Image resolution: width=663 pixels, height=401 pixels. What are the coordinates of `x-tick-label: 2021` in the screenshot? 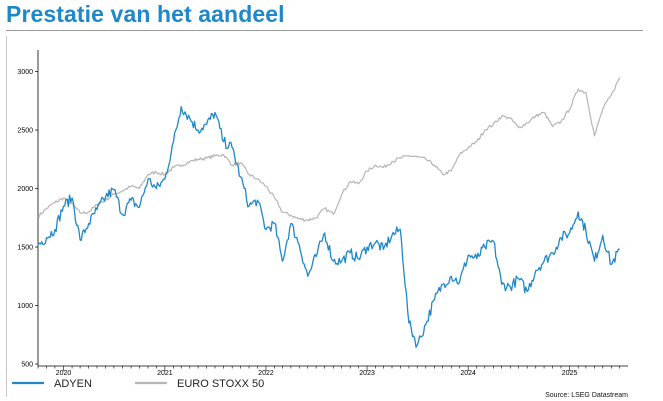 It's located at (165, 373).